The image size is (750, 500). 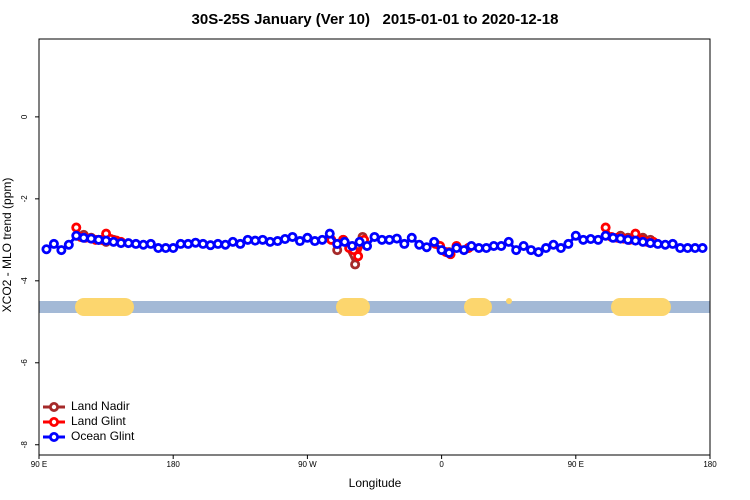 What do you see at coordinates (24, 445) in the screenshot?
I see `y-tick-label: -8` at bounding box center [24, 445].